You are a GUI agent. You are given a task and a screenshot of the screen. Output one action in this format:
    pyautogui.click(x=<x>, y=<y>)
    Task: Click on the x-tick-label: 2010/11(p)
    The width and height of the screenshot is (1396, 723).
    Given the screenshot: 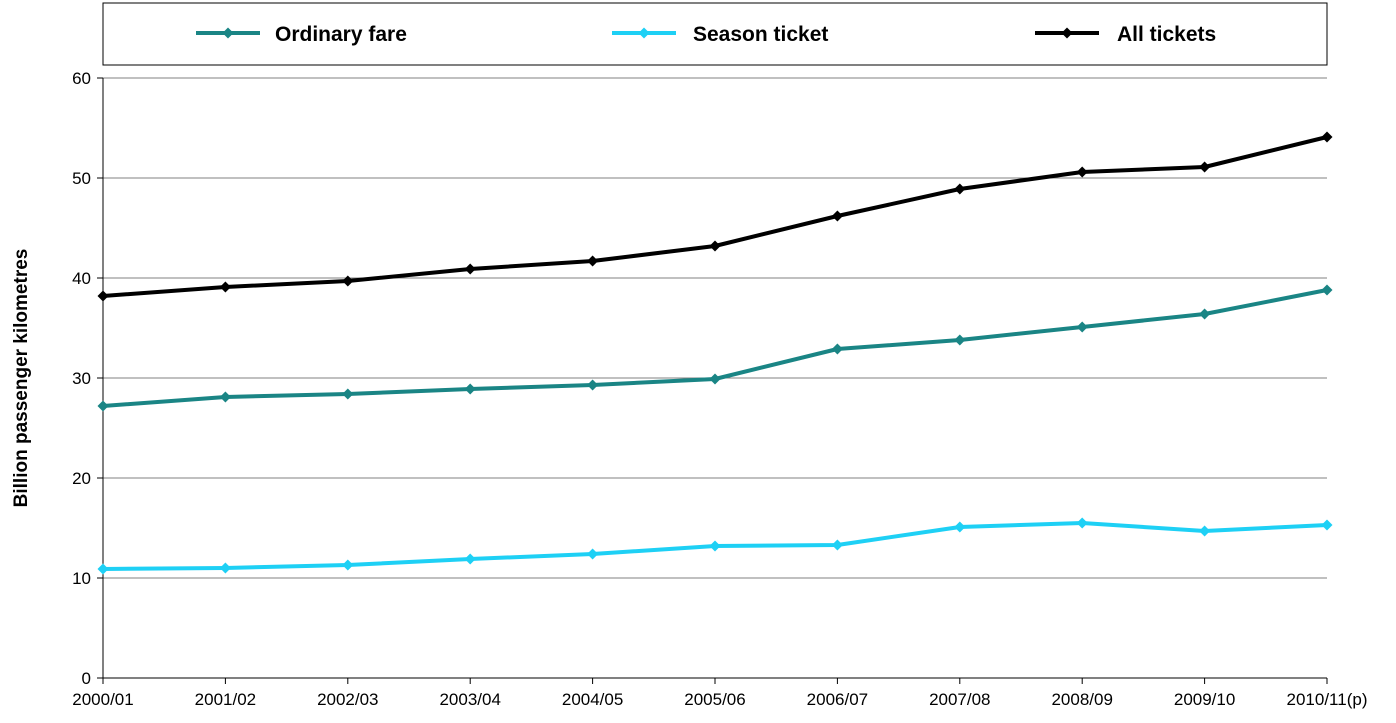 What is the action you would take?
    pyautogui.click(x=1327, y=699)
    